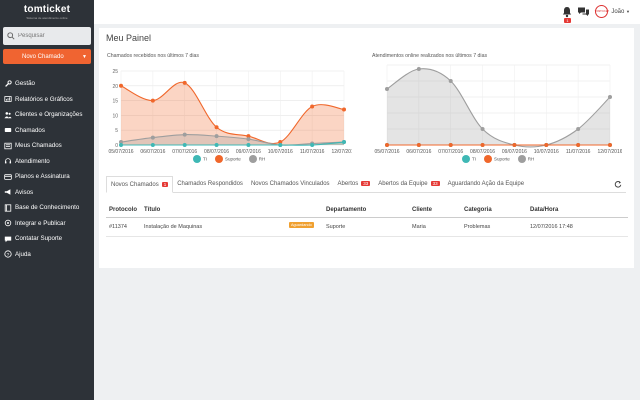 This screenshot has height=400, width=640. I want to click on tab-chamados-respondidos: Chamados Respondidos, so click(210, 183).